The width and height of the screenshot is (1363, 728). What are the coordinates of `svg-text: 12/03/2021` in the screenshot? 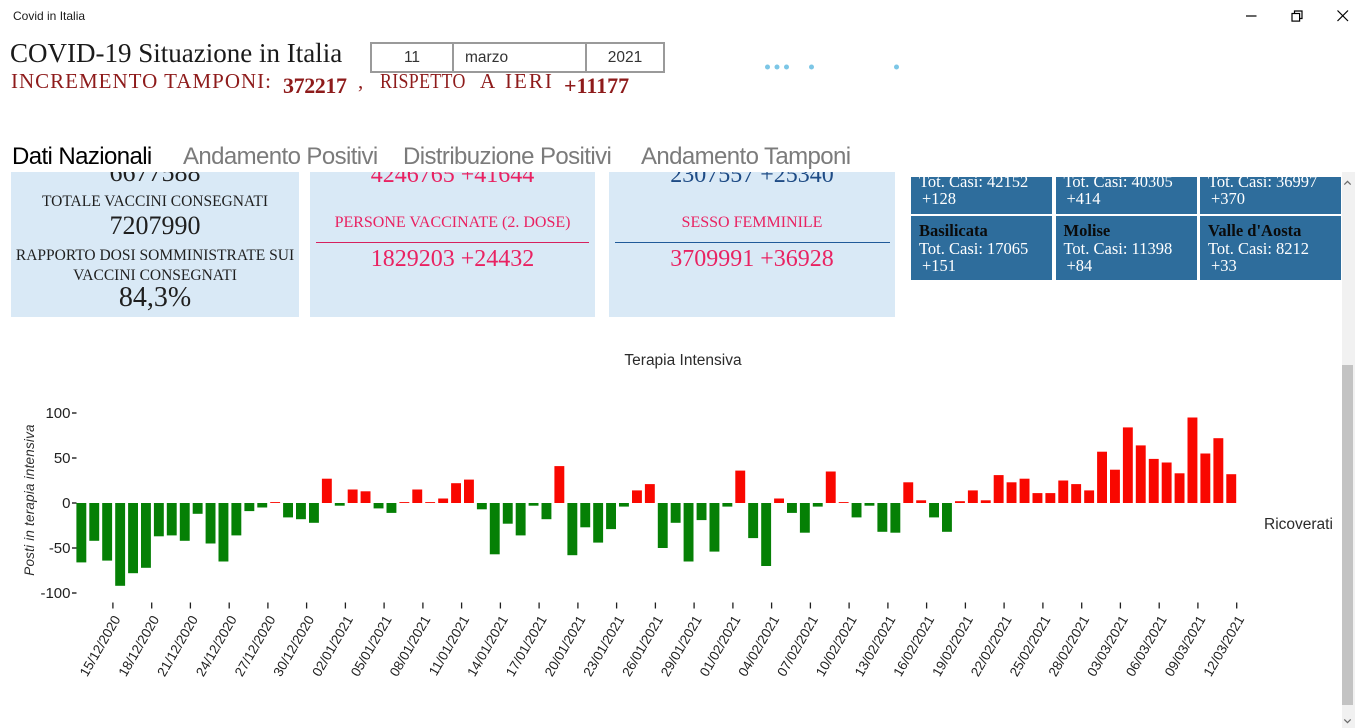 It's located at (1224, 646).